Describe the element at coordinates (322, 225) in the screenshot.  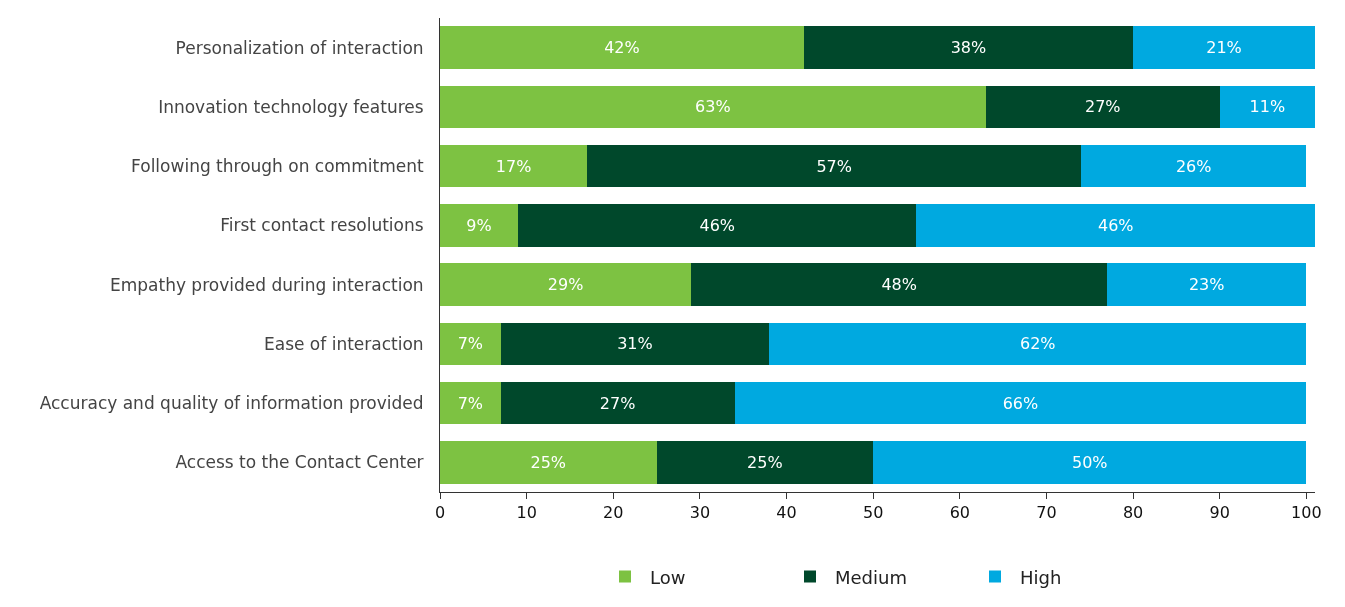
I see `y-tick-label: First contact resolutions` at that location.